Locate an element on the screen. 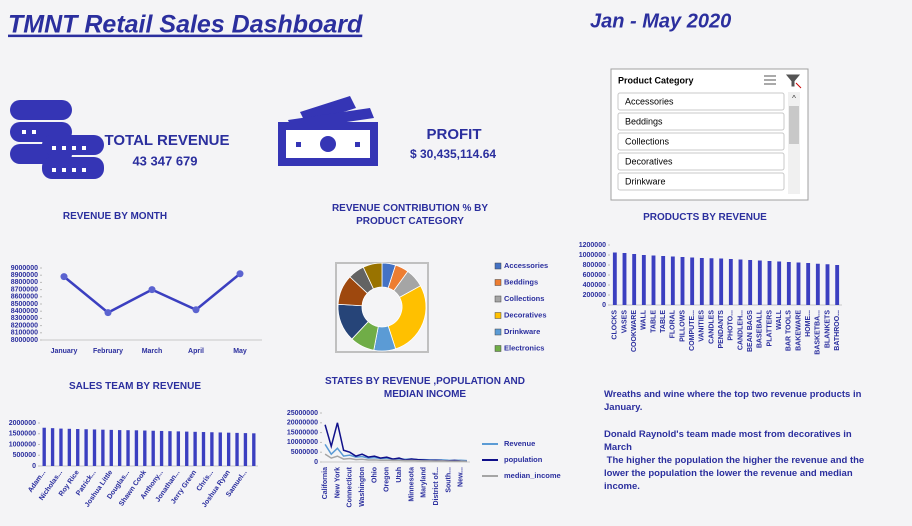 The height and width of the screenshot is (526, 912). x-tick-label: CANDLES is located at coordinates (711, 327).